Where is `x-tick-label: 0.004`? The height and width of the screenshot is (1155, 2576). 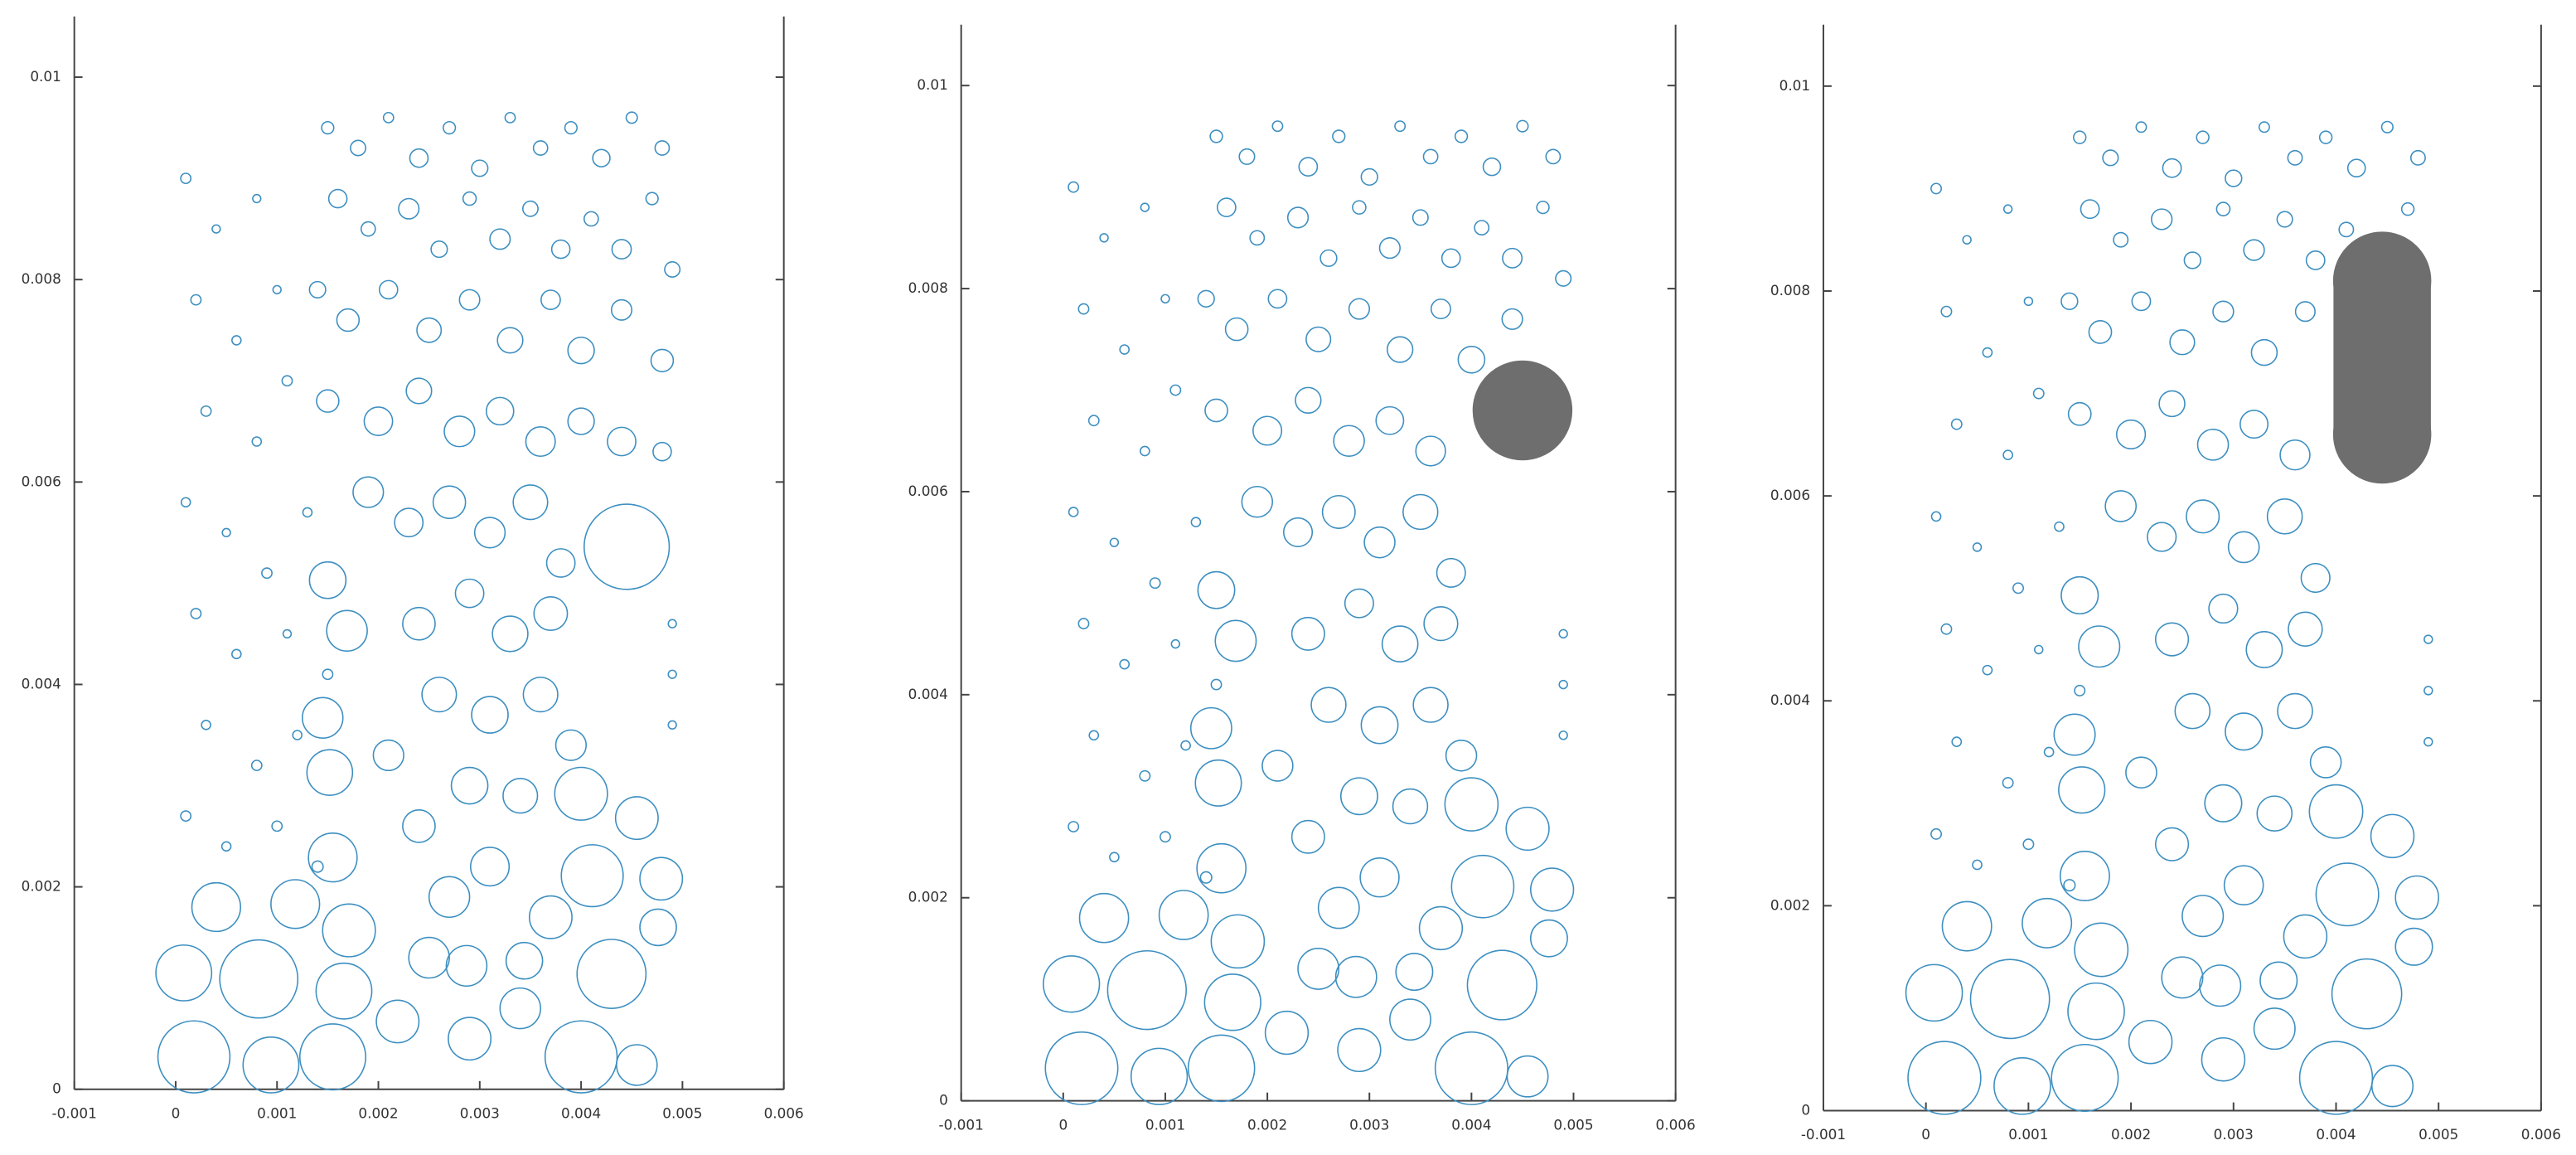 x-tick-label: 0.004 is located at coordinates (2336, 1134).